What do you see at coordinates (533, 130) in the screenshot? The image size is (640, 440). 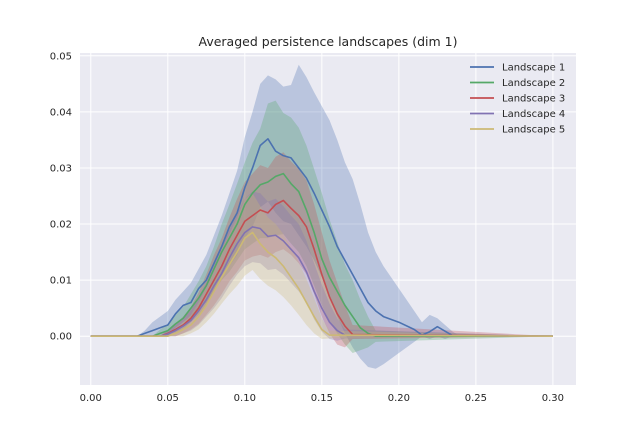 I see `legend-label-5: Landscape 5` at bounding box center [533, 130].